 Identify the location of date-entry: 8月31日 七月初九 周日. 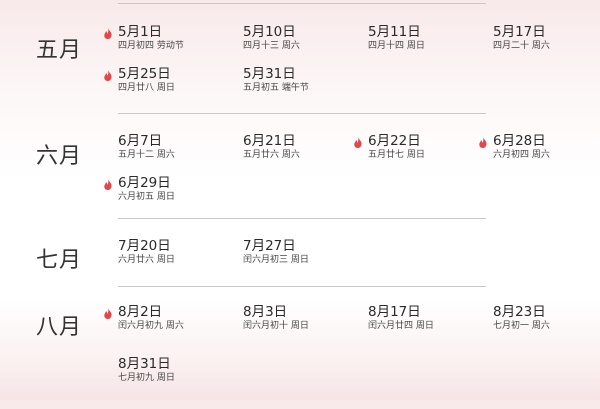
(166, 383).